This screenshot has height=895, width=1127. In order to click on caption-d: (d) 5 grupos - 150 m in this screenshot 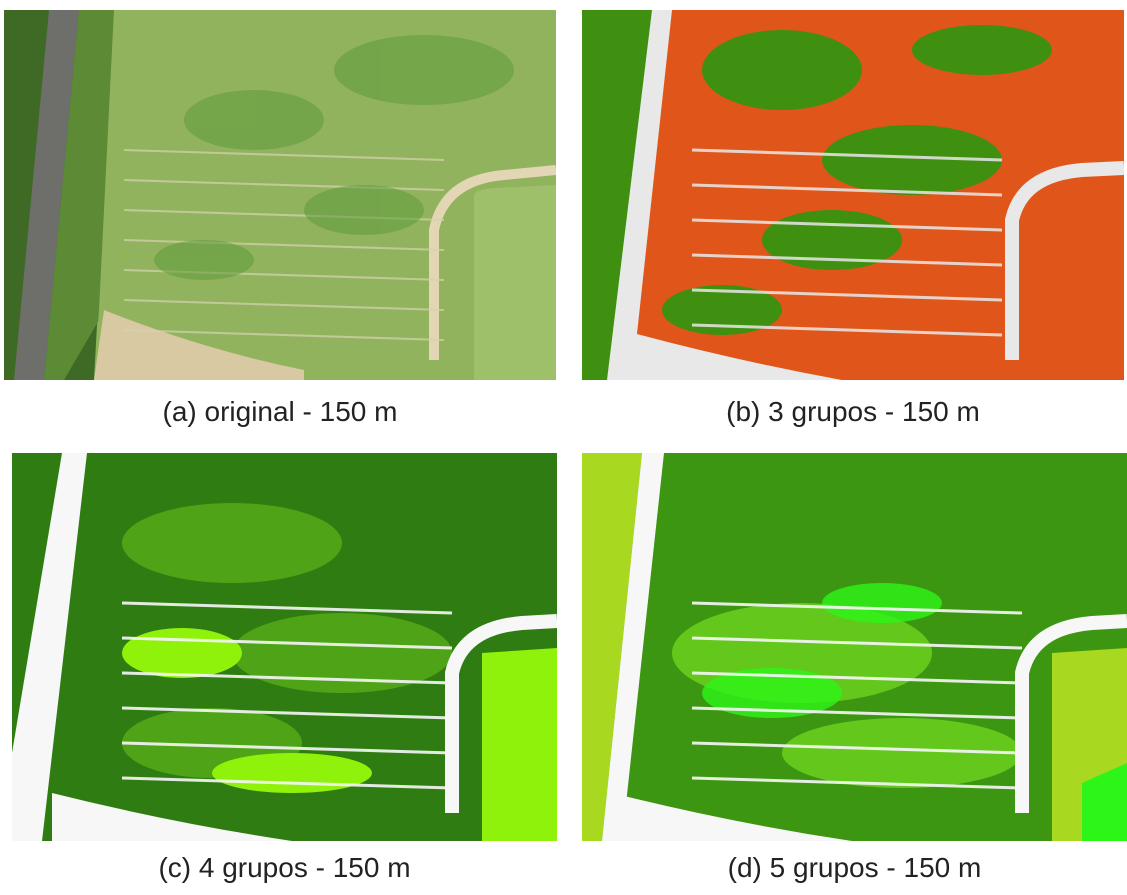, I will do `click(854, 867)`.